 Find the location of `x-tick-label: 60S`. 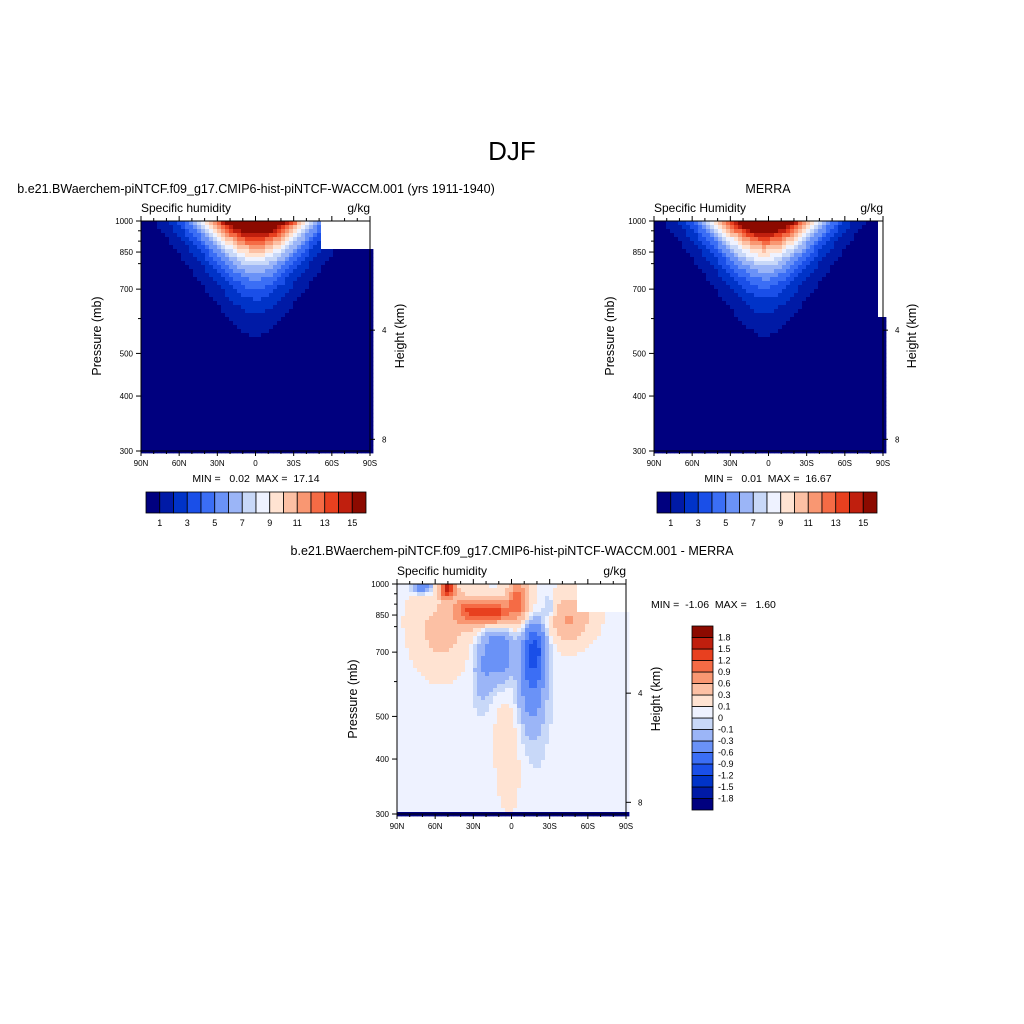

x-tick-label: 60S is located at coordinates (332, 463).